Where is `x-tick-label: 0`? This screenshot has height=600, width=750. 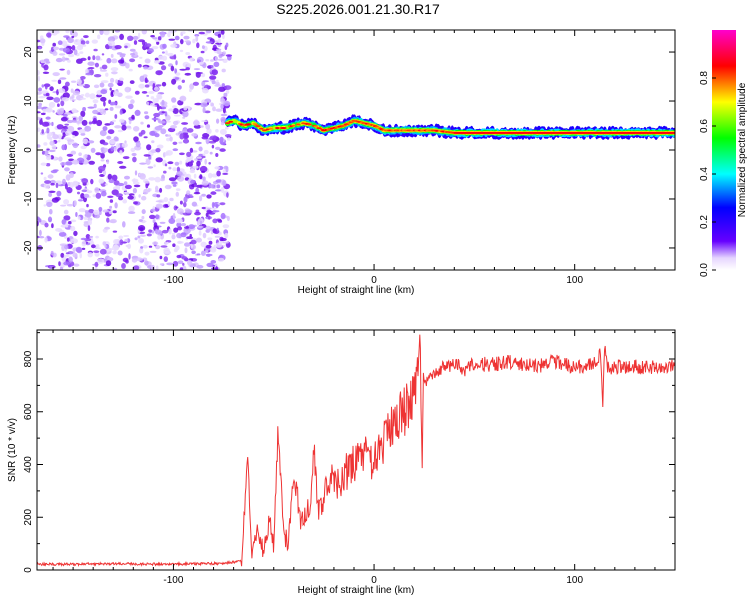 x-tick-label: 0 is located at coordinates (374, 580).